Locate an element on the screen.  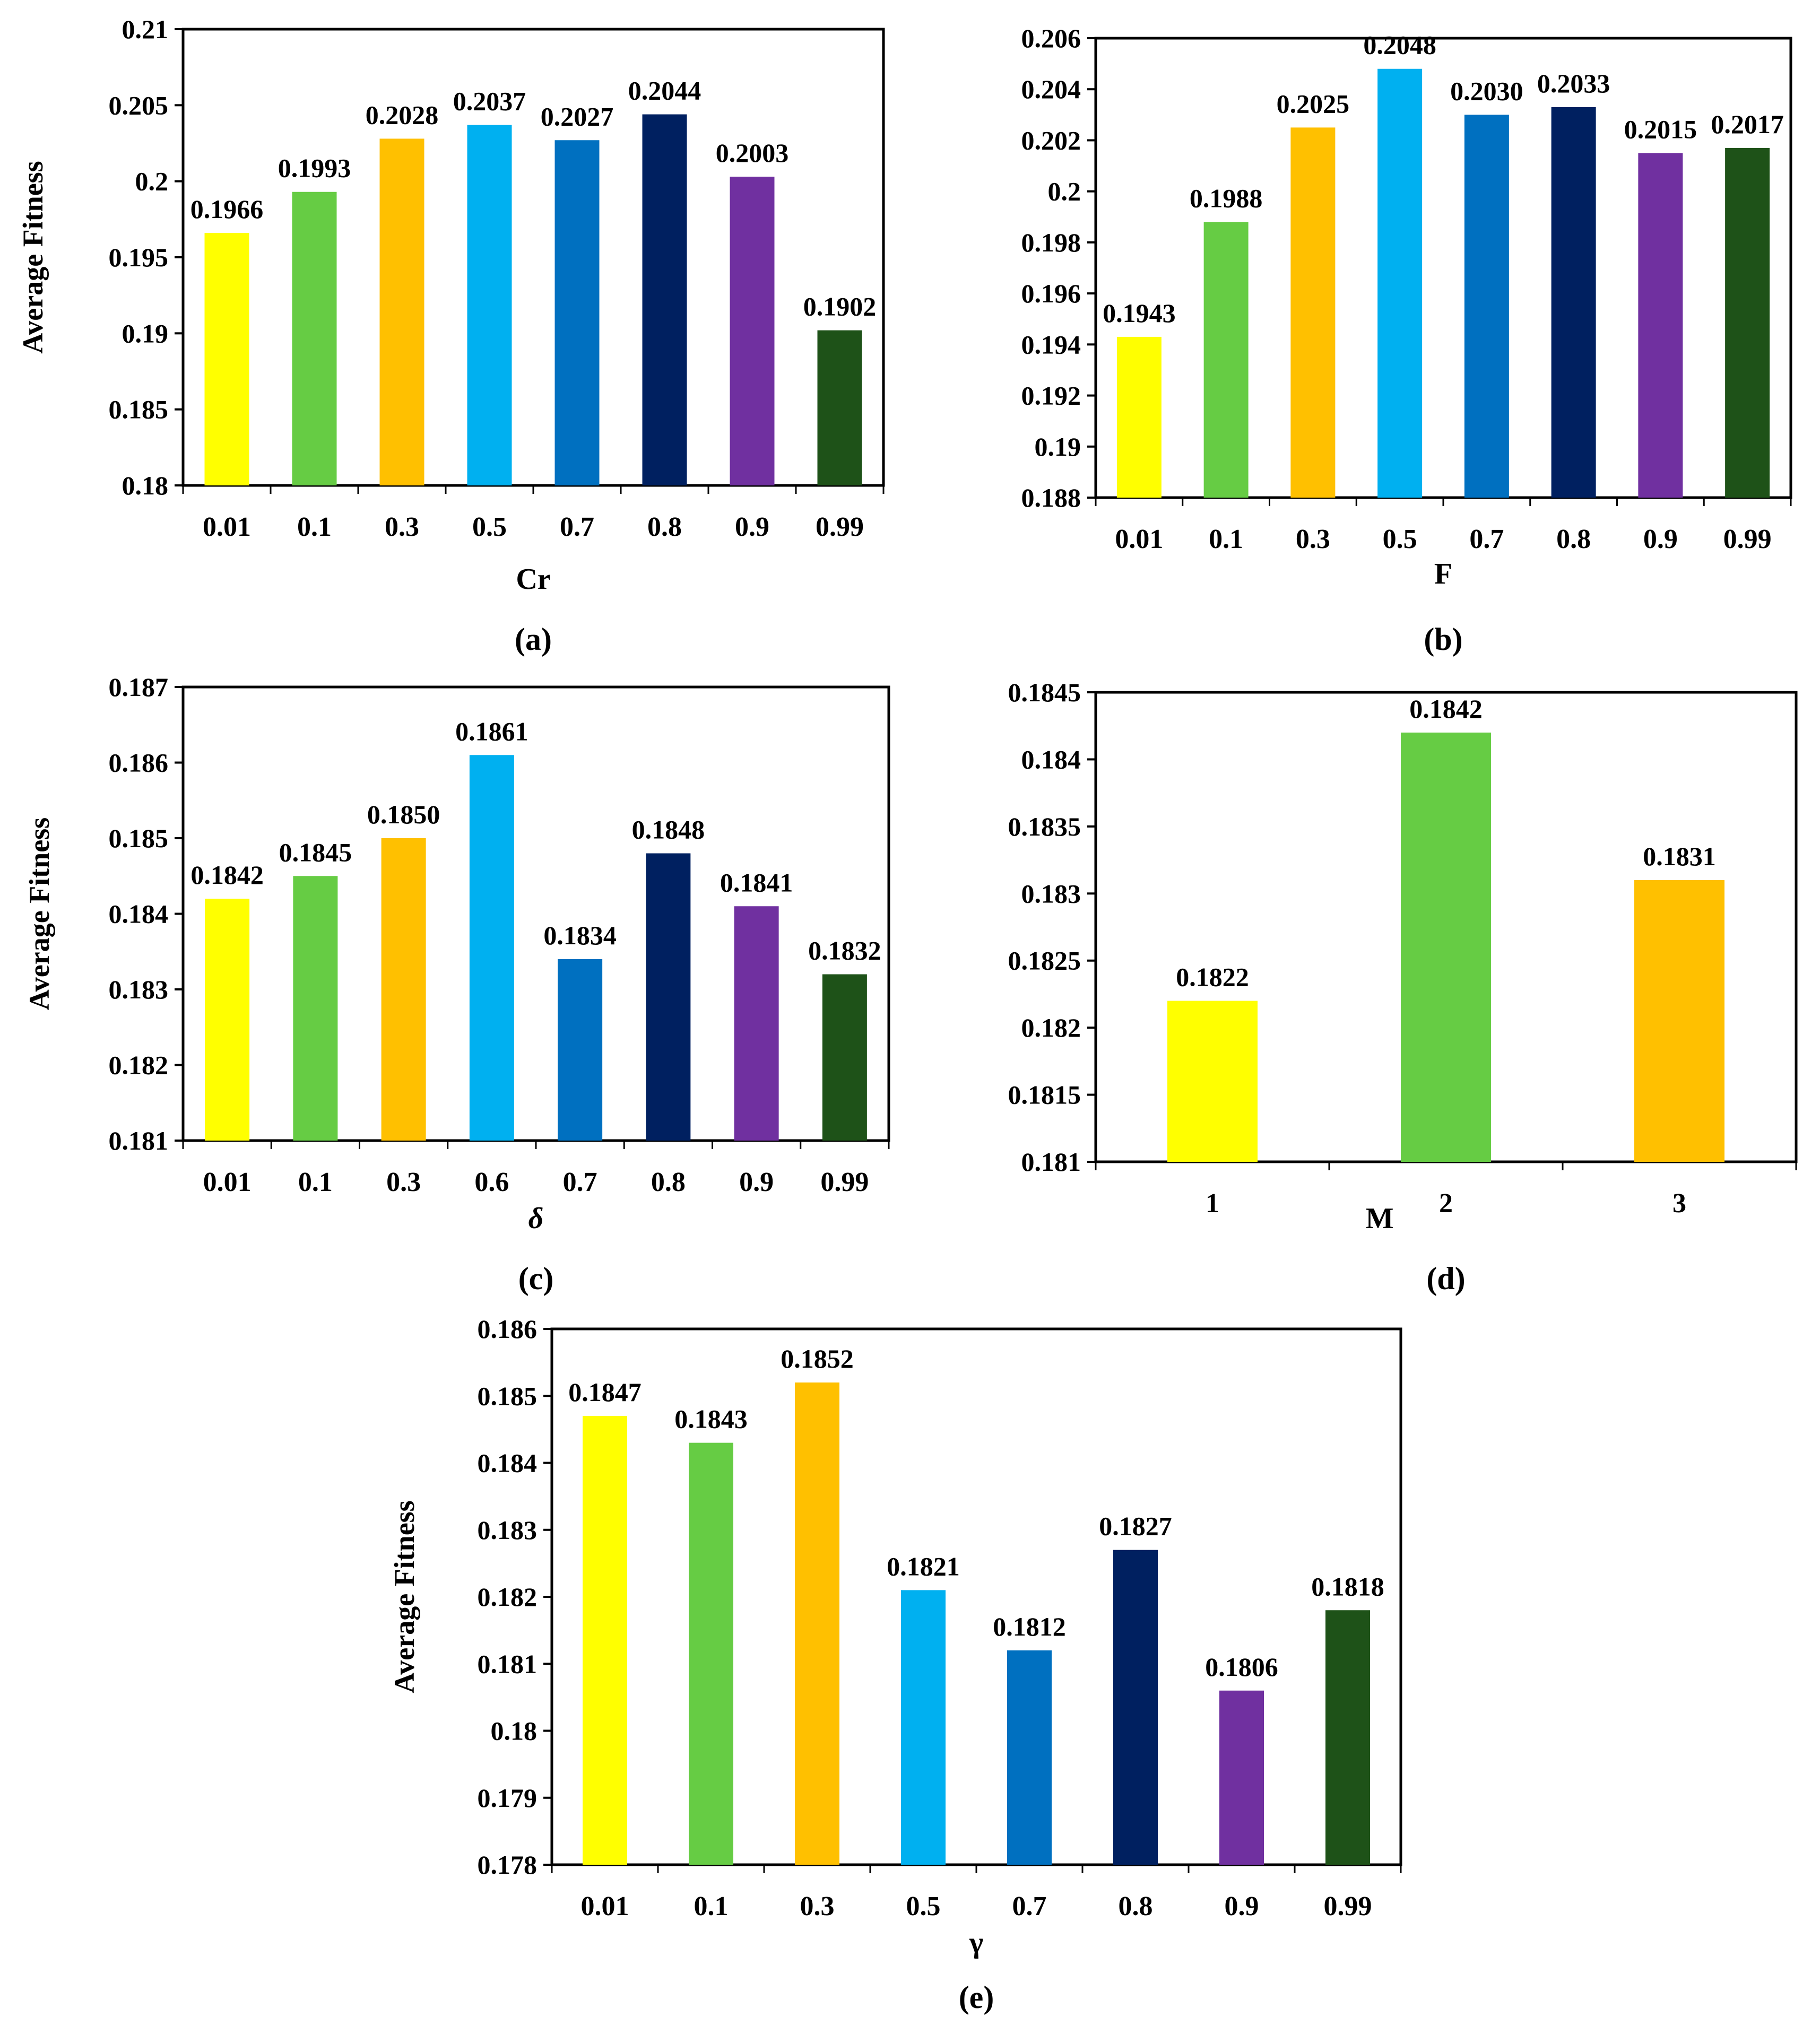
data-label: 0.1831 is located at coordinates (1680, 856).